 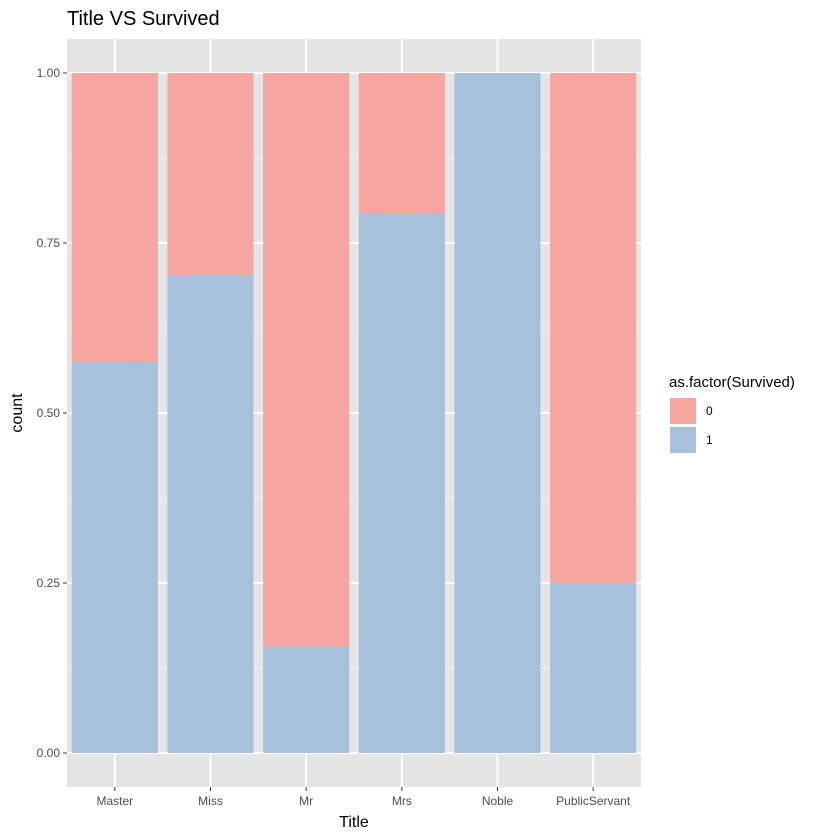 I want to click on y-tick-label: 0.75, so click(x=49, y=243).